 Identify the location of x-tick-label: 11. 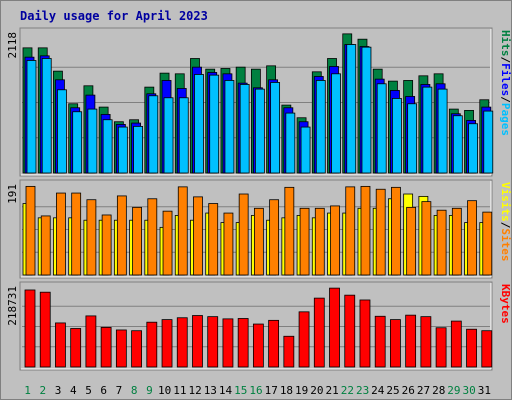
(179, 390).